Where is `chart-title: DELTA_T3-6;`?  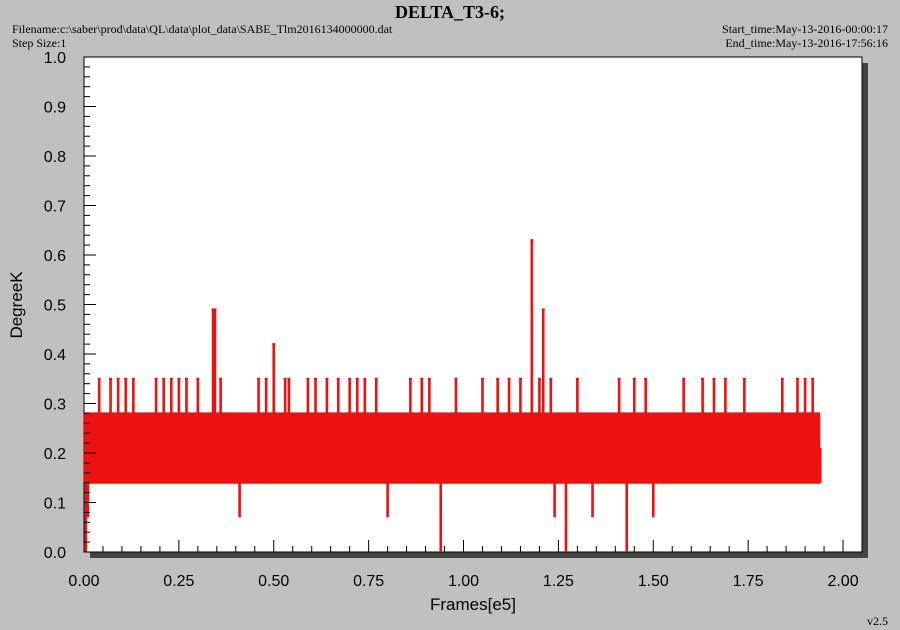 chart-title: DELTA_T3-6; is located at coordinates (450, 12).